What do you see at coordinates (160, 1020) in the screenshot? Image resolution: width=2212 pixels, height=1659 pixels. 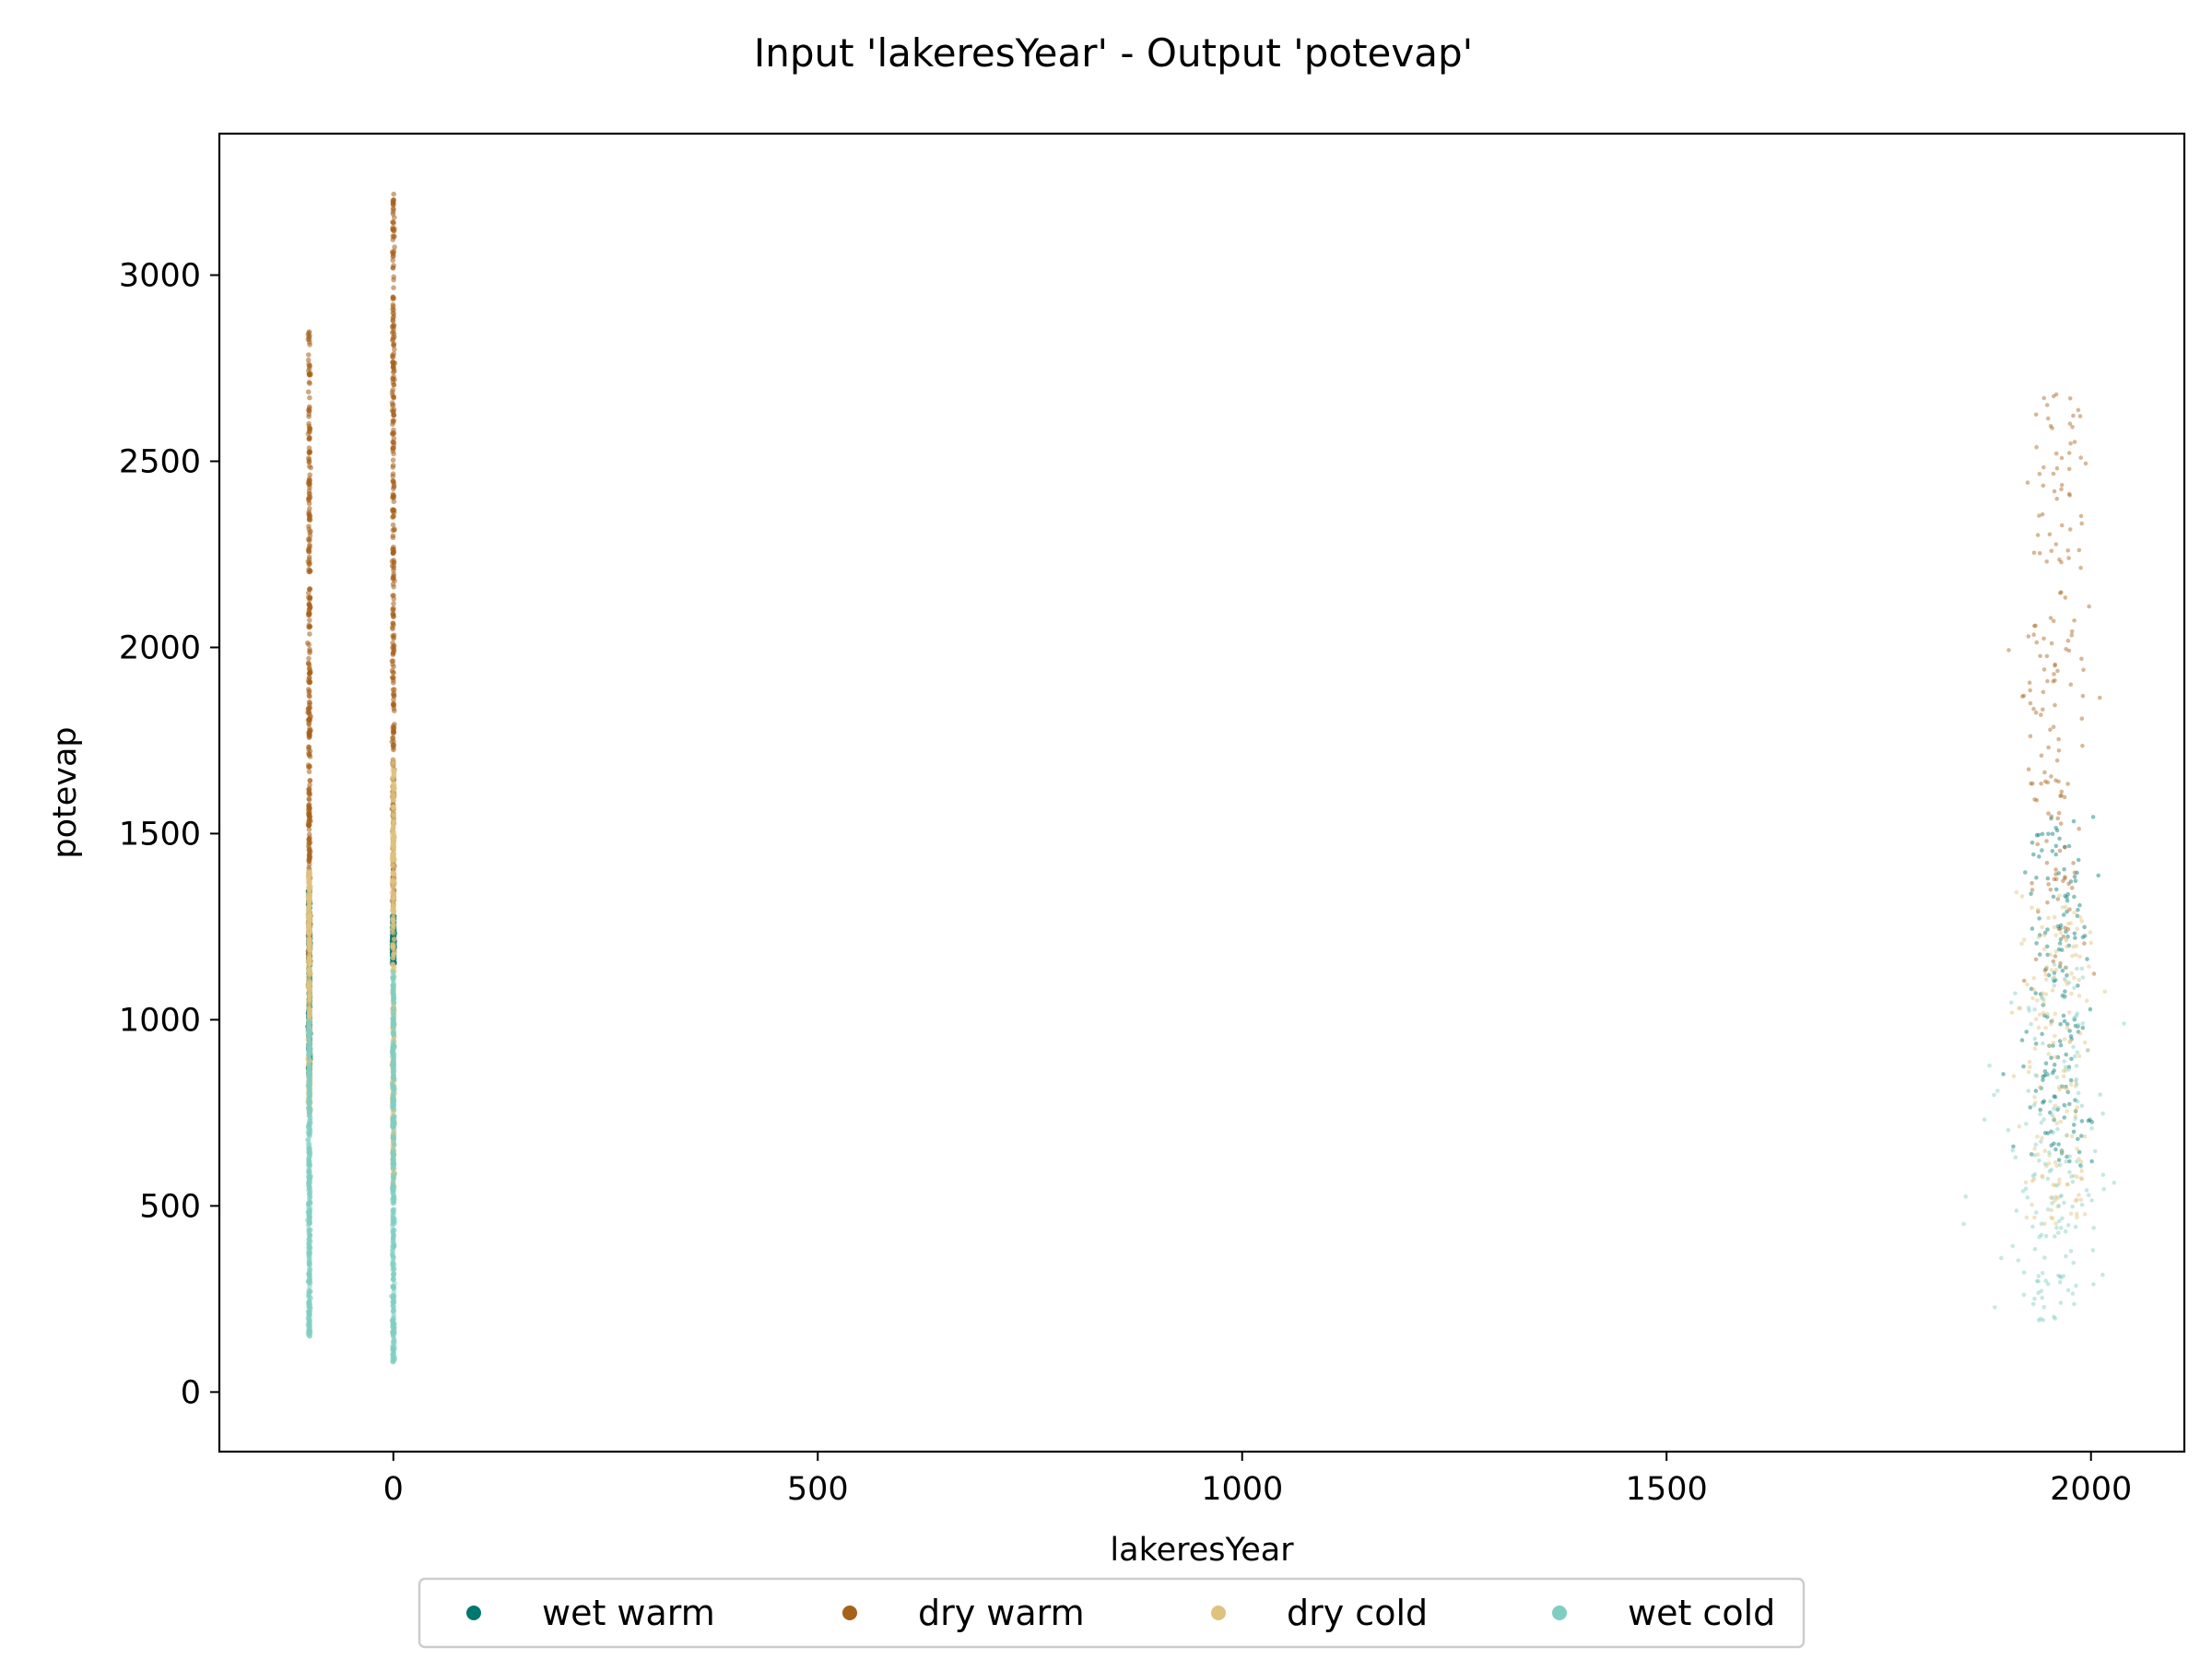 I see `y-tick-label: 1000` at bounding box center [160, 1020].